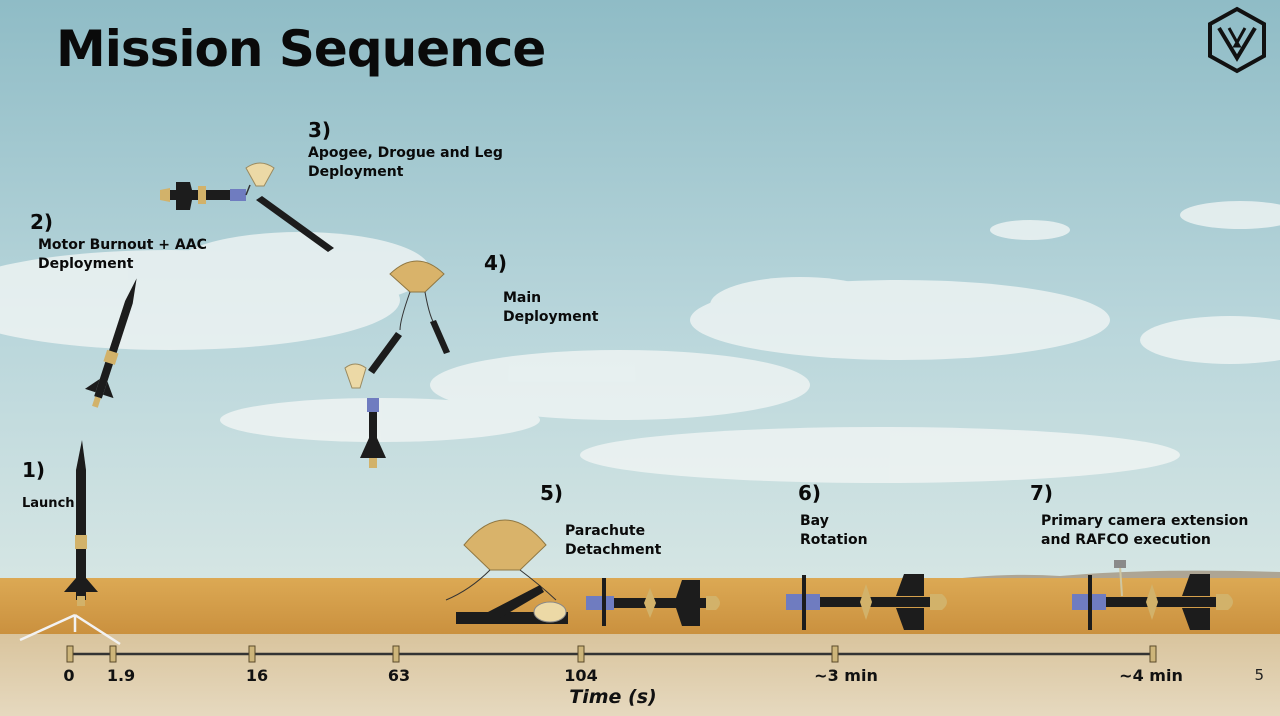  Describe the element at coordinates (613, 697) in the screenshot. I see `timeline-axis-title: Time (s)` at that location.